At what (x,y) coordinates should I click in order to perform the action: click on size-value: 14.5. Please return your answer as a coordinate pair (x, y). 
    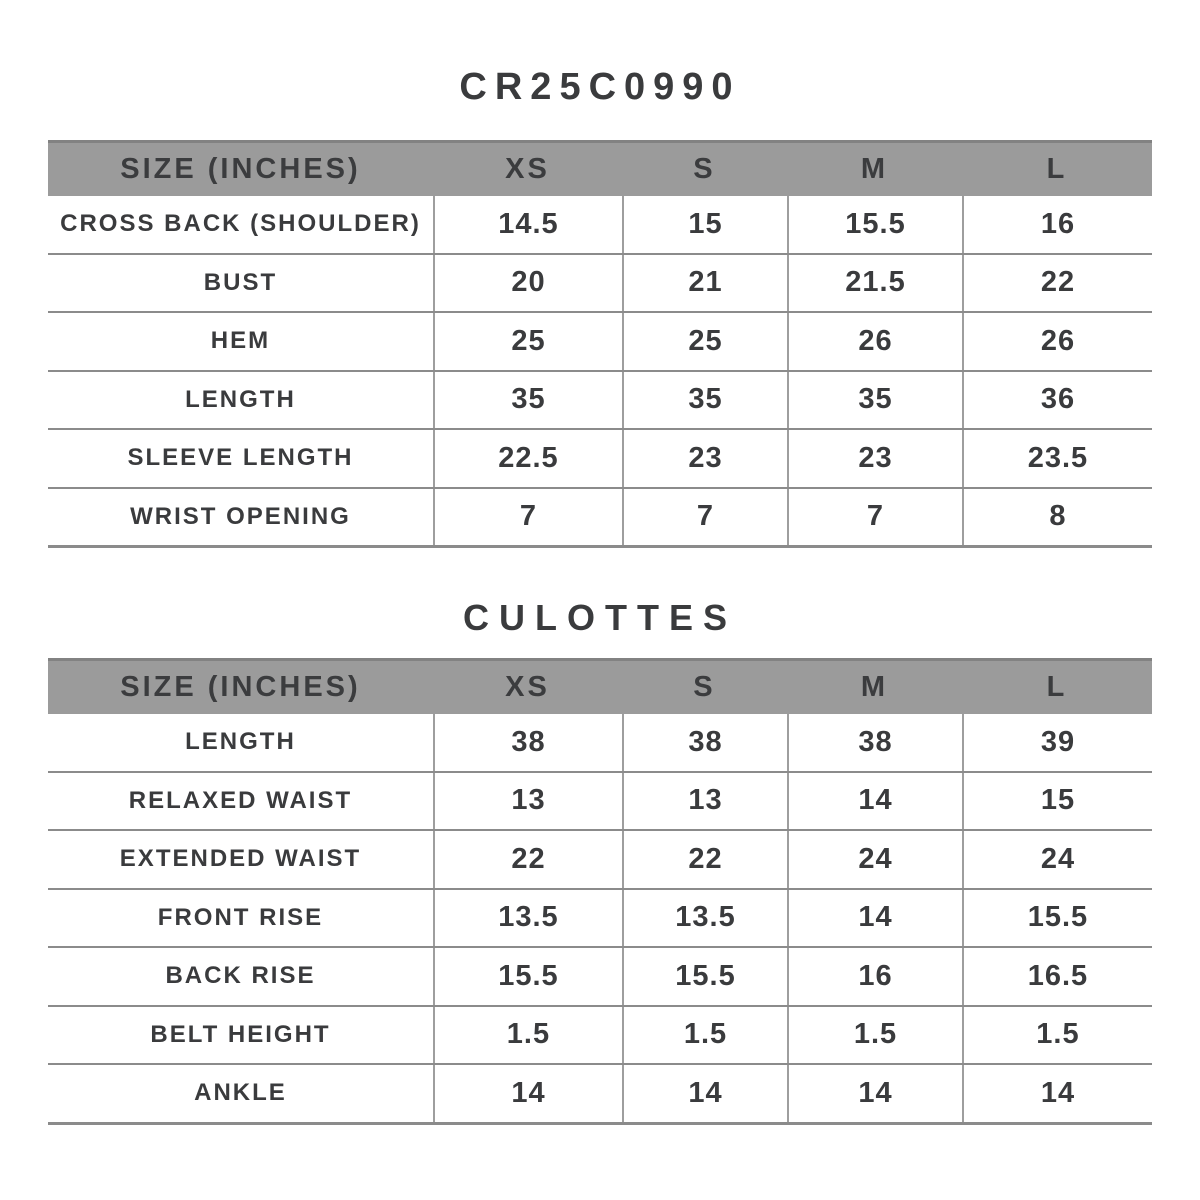
    Looking at the image, I should click on (527, 224).